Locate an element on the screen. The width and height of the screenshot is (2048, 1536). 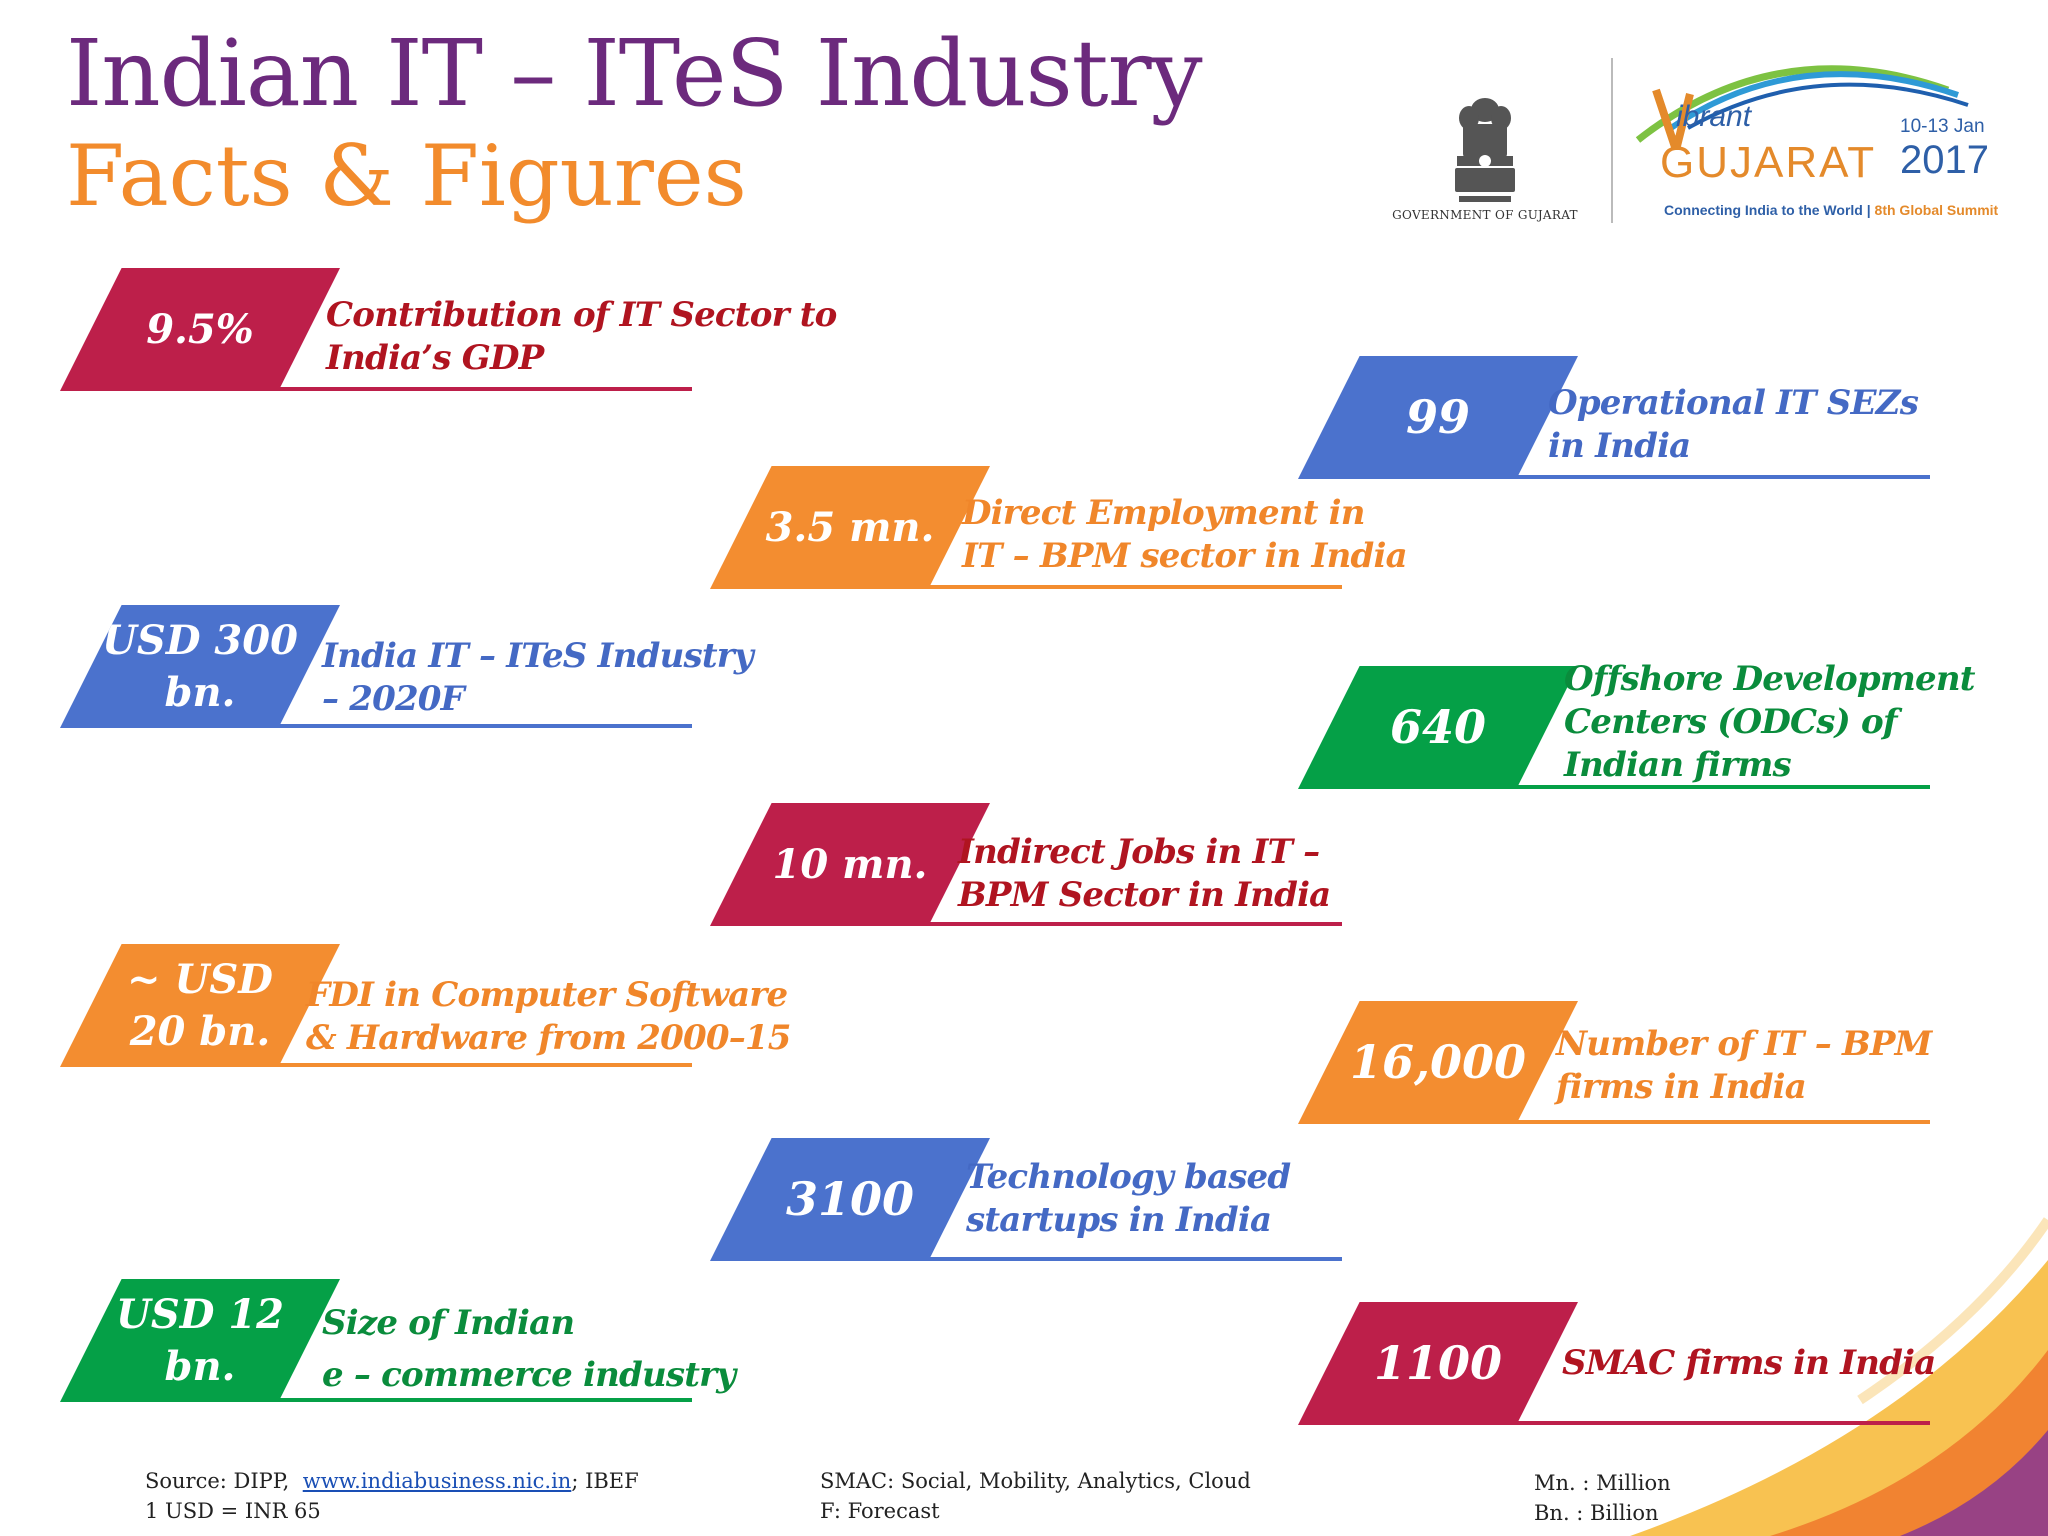
page-title: Indian IT – ITeS Industry is located at coordinates (634, 73).